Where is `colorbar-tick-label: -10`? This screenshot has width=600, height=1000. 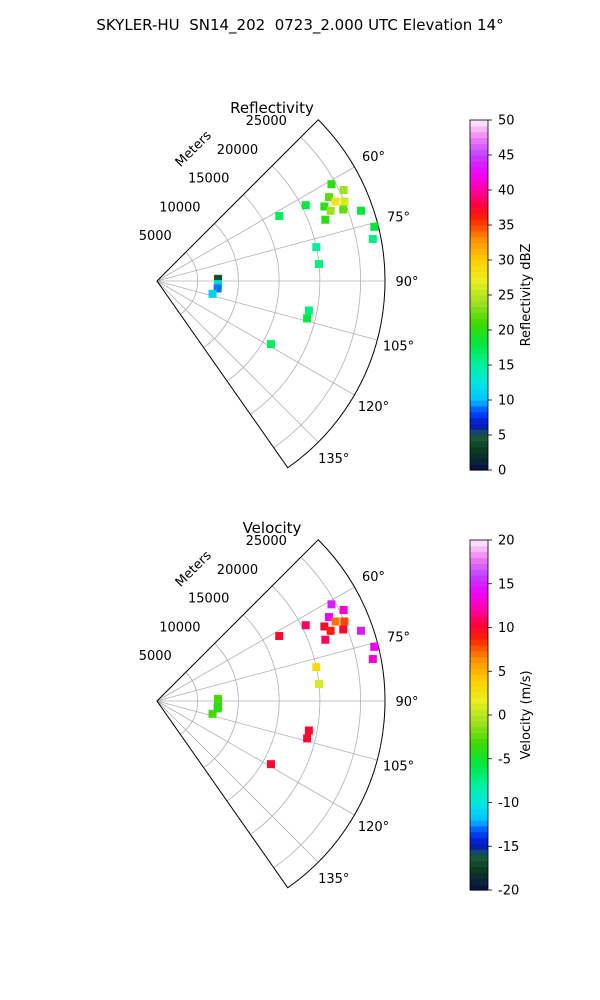 colorbar-tick-label: -10 is located at coordinates (508, 803).